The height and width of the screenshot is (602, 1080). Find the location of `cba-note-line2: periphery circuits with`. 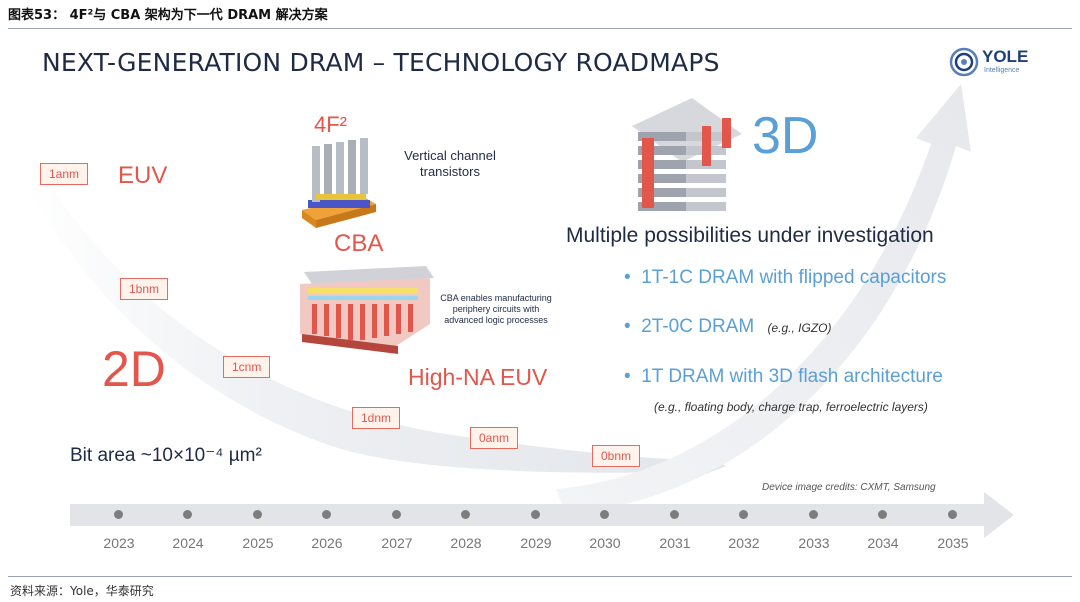

cba-note-line2: periphery circuits with is located at coordinates (496, 309).